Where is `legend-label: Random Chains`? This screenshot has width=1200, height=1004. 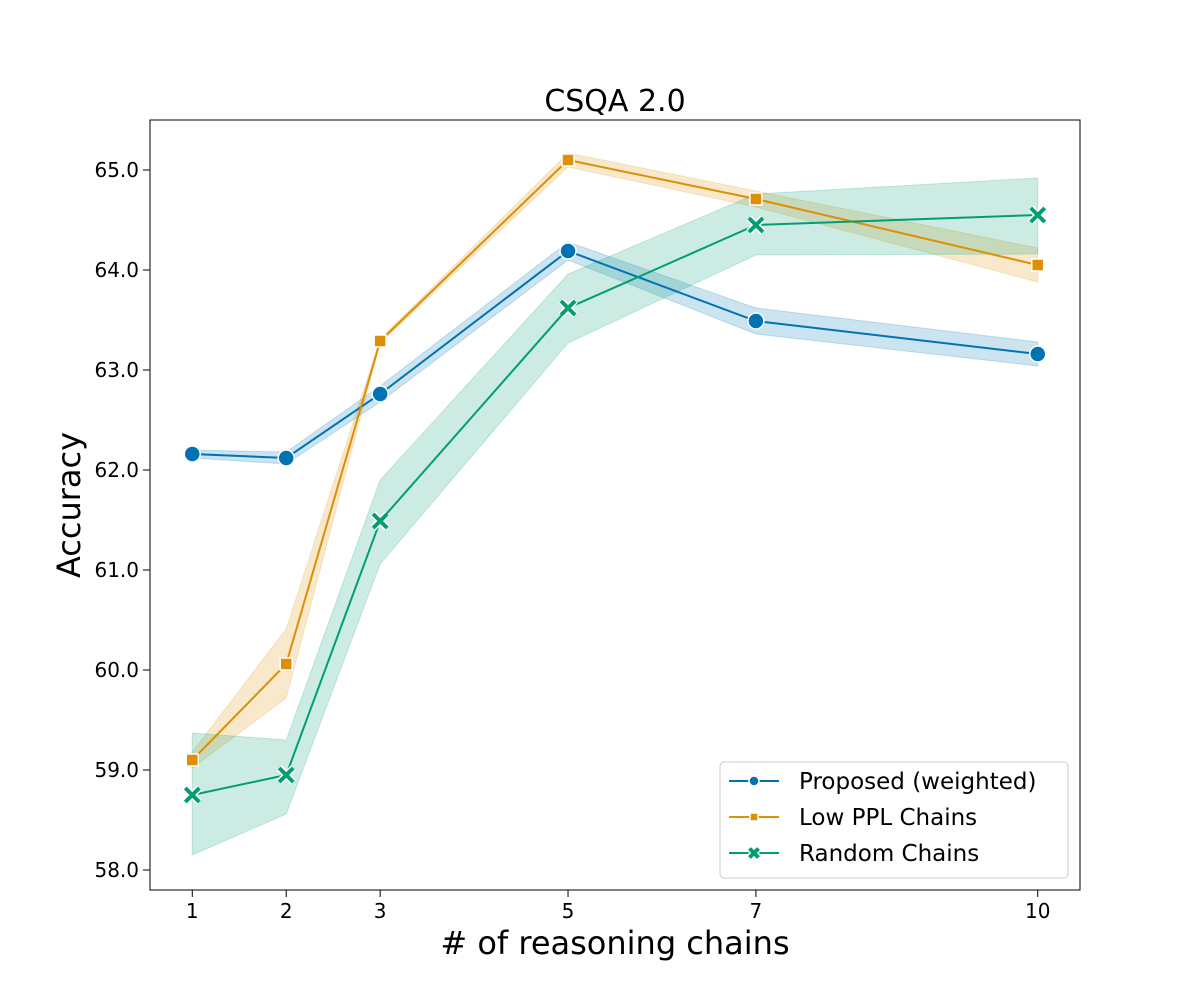
legend-label: Random Chains is located at coordinates (889, 854).